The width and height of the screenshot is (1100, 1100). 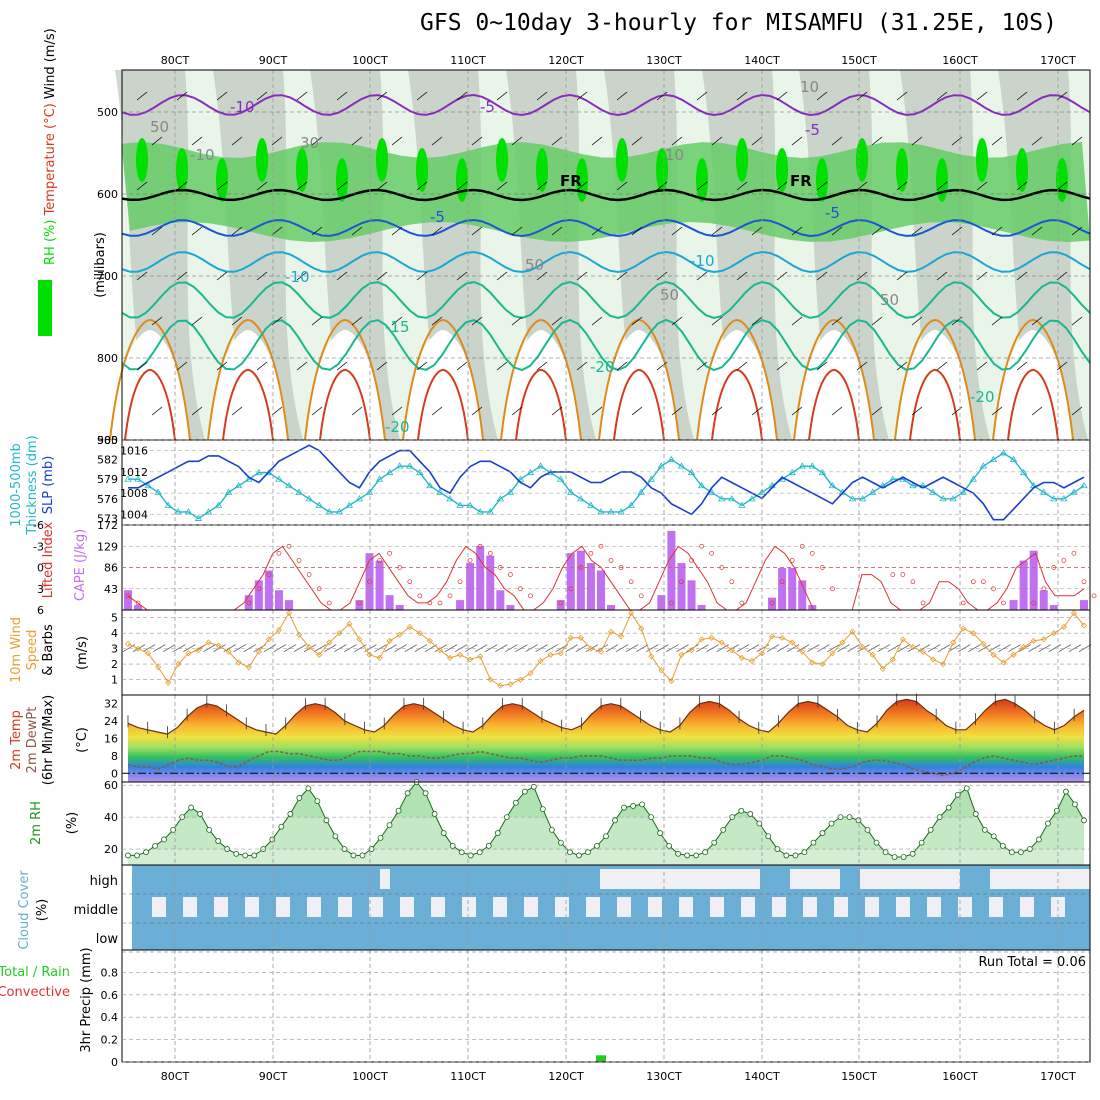 What do you see at coordinates (606, 1006) in the screenshot?
I see `panel-frame-precip` at bounding box center [606, 1006].